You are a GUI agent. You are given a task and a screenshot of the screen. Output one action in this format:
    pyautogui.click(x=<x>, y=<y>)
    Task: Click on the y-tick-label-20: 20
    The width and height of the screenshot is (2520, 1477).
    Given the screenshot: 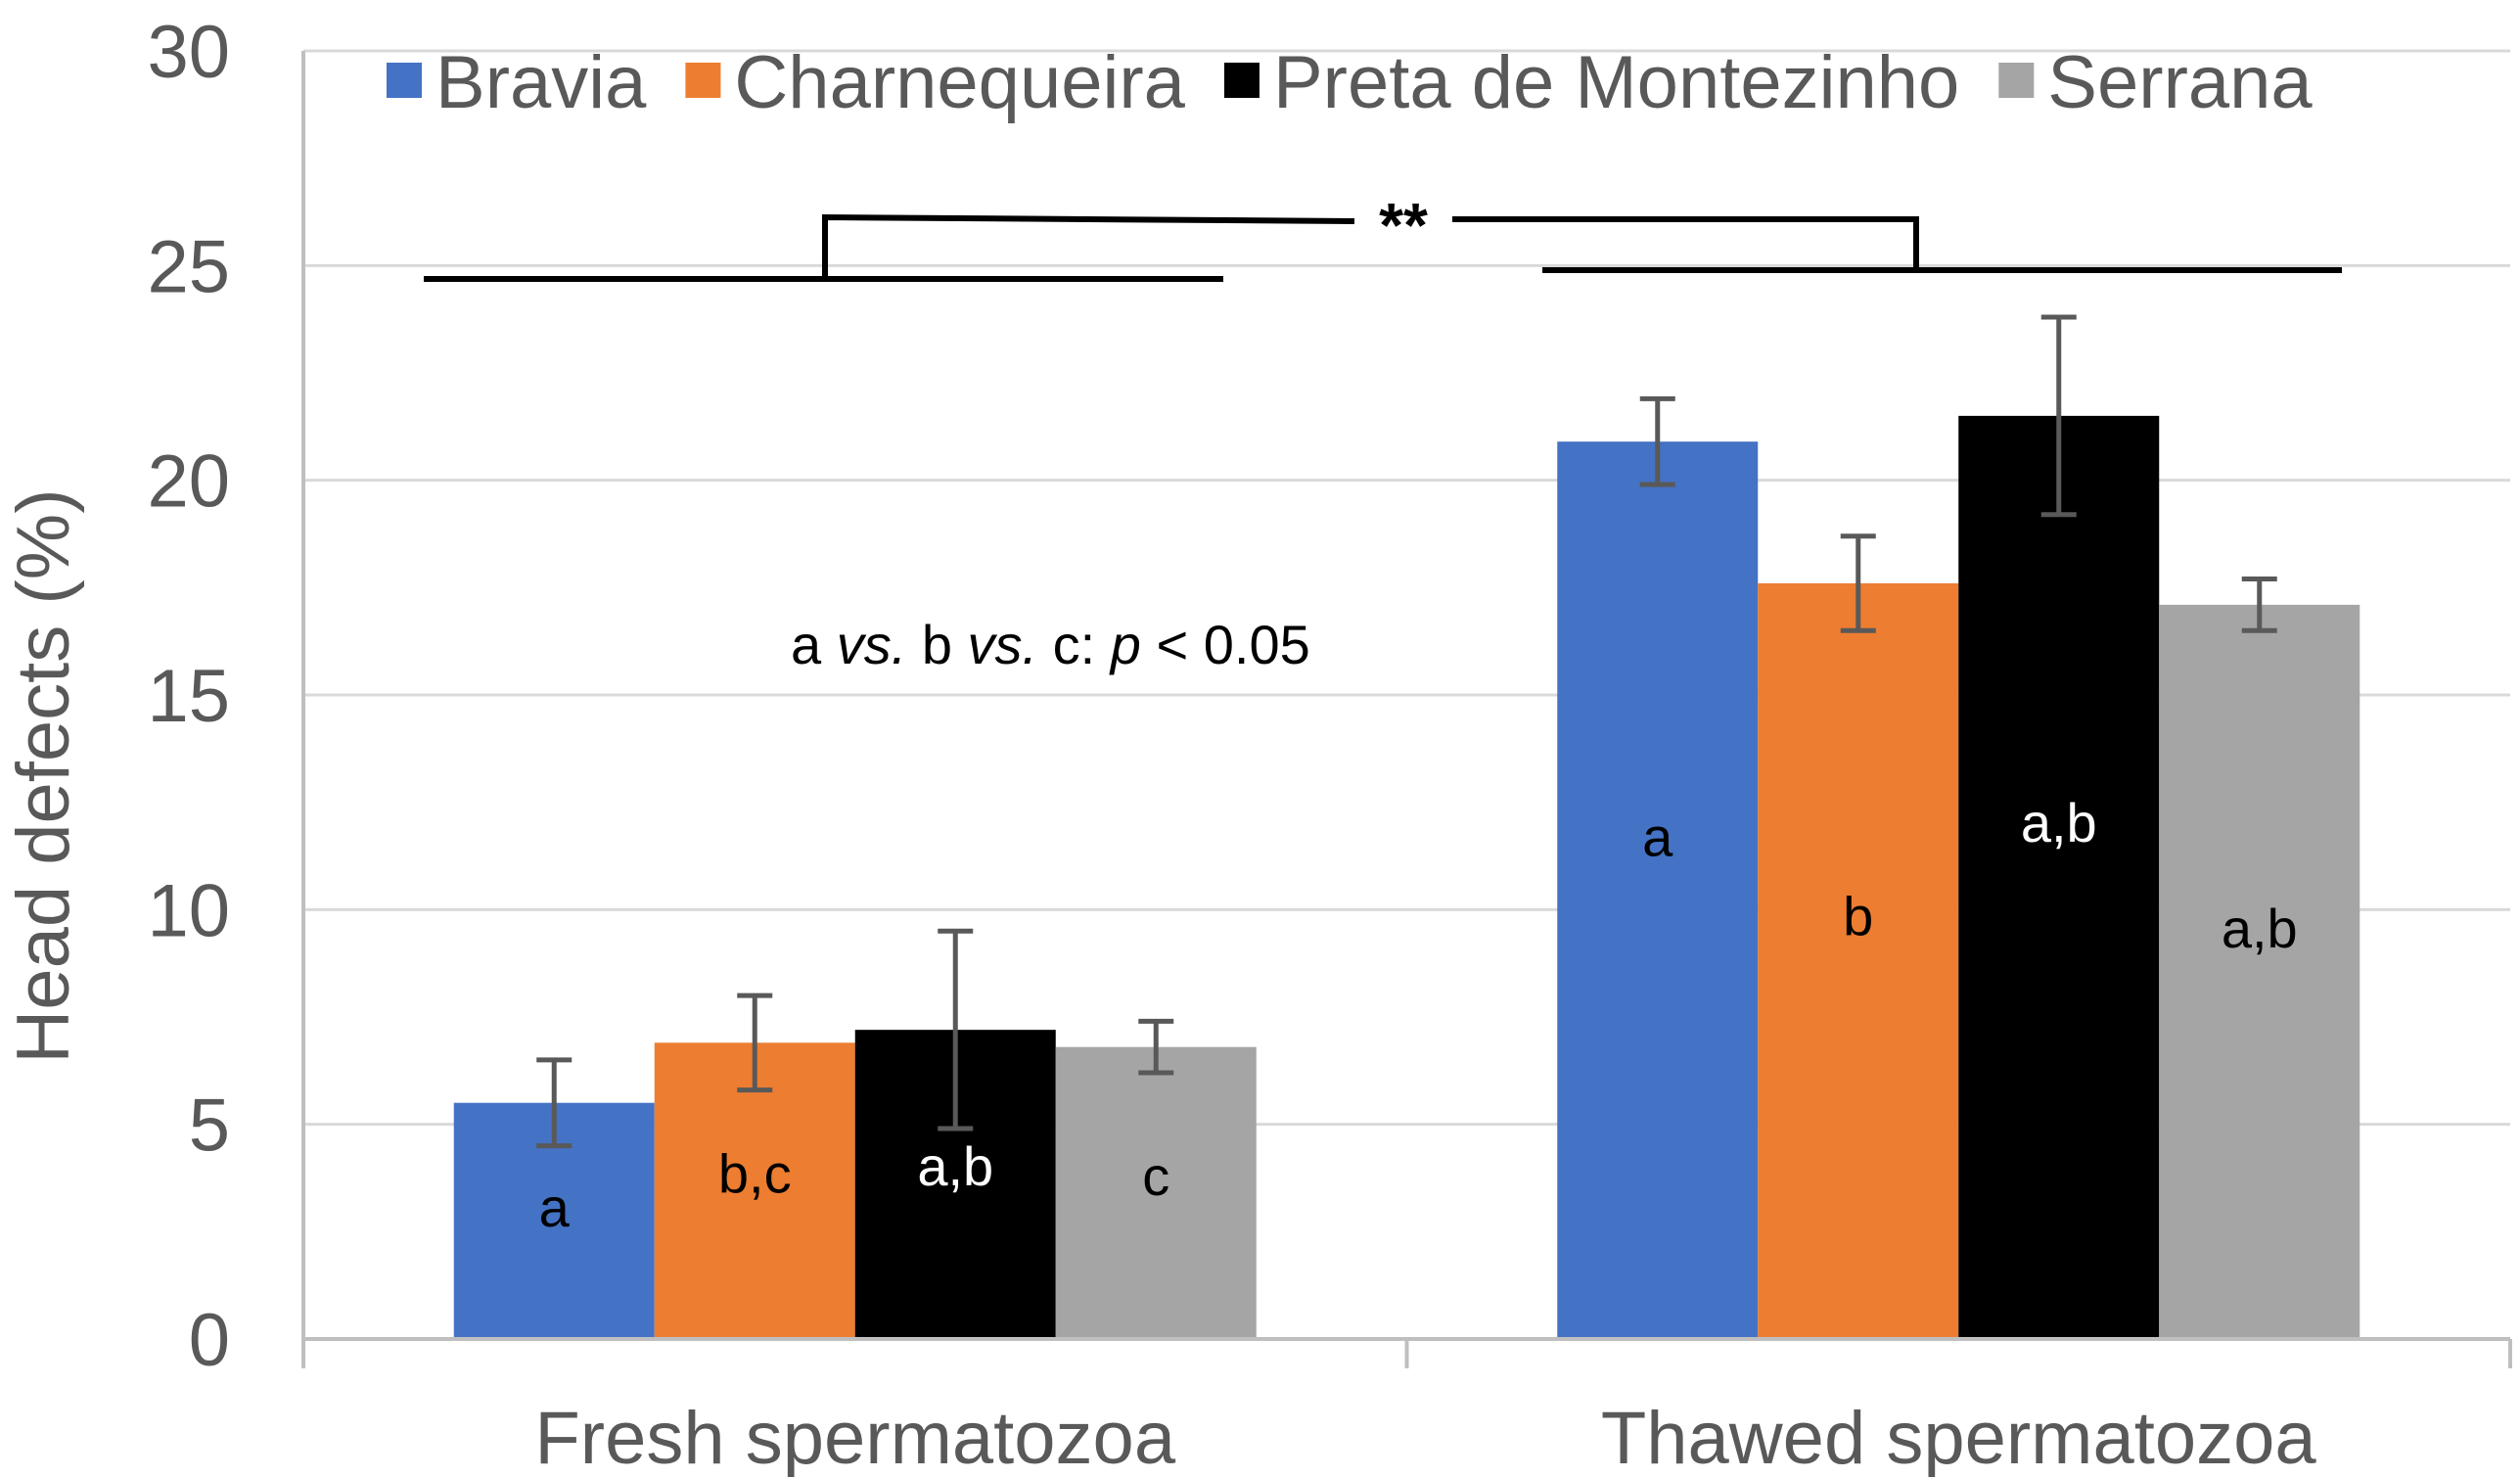 What is the action you would take?
    pyautogui.click(x=188, y=482)
    